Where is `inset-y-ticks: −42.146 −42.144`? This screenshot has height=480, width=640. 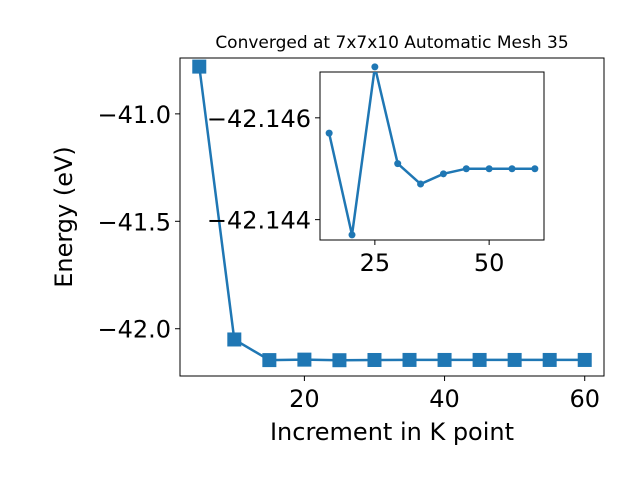 inset-y-ticks: −42.146 −42.144 is located at coordinates (263, 170).